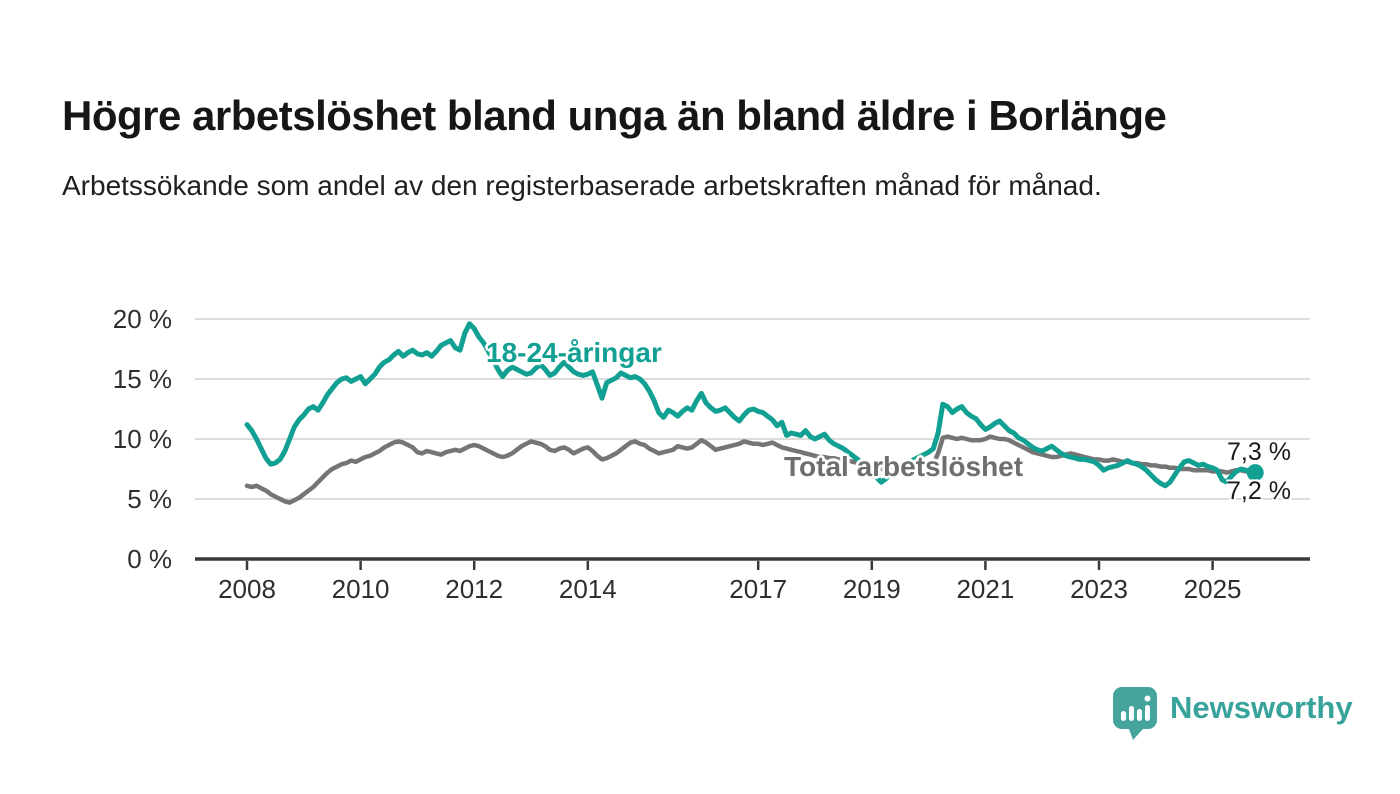 Image resolution: width=1400 pixels, height=794 pixels. Describe the element at coordinates (904, 466) in the screenshot. I see `series-label-total: Total arbetslöshet` at that location.